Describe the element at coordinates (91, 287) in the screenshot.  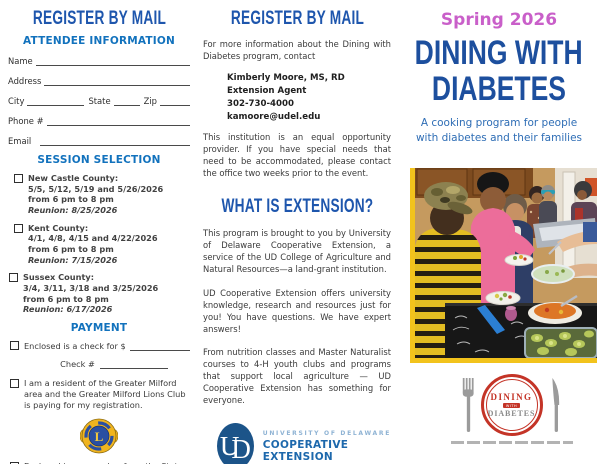
I see `session-dates: 3/4, 3/11, 3/18 and 3/25/2026` at that location.